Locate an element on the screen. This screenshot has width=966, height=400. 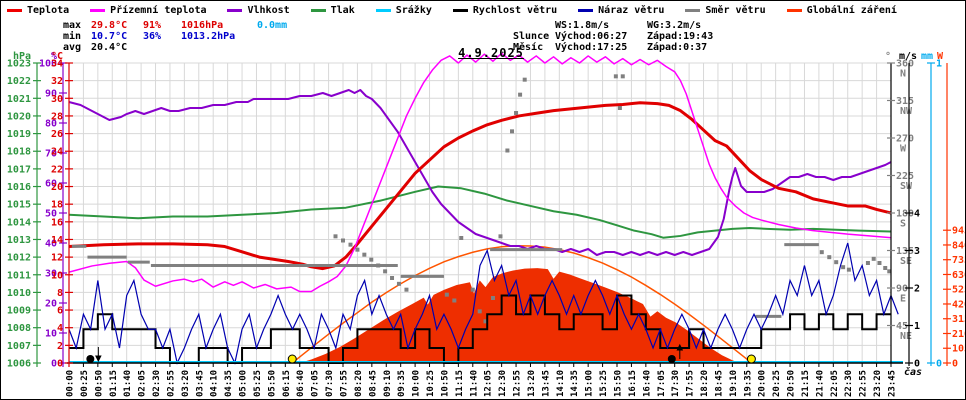
time-axis-caption: čas is located at coordinates (913, 372).